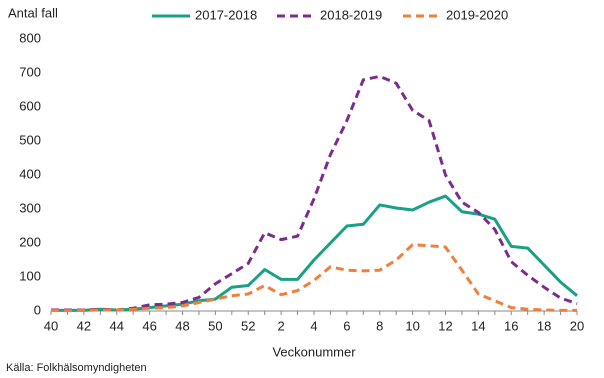 The image size is (604, 378). I want to click on x-tick-label: 12, so click(445, 325).